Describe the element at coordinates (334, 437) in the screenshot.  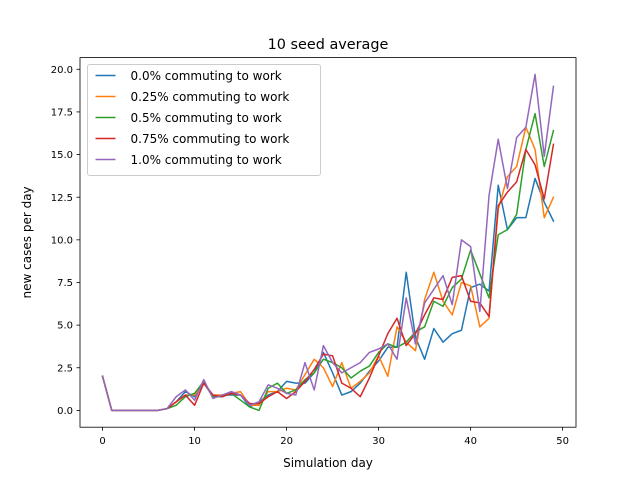
I see `x-axis-ticks: 0 10 20 30 40 50` at that location.